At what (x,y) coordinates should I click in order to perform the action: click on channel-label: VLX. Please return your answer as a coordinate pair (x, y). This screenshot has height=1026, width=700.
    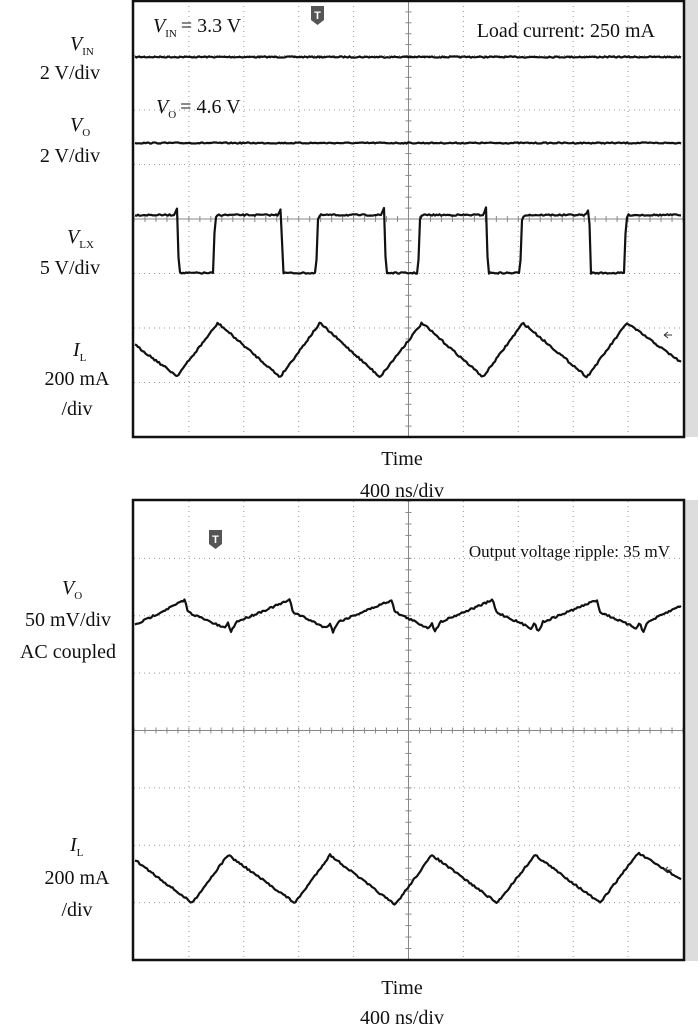
    Looking at the image, I should click on (80, 238).